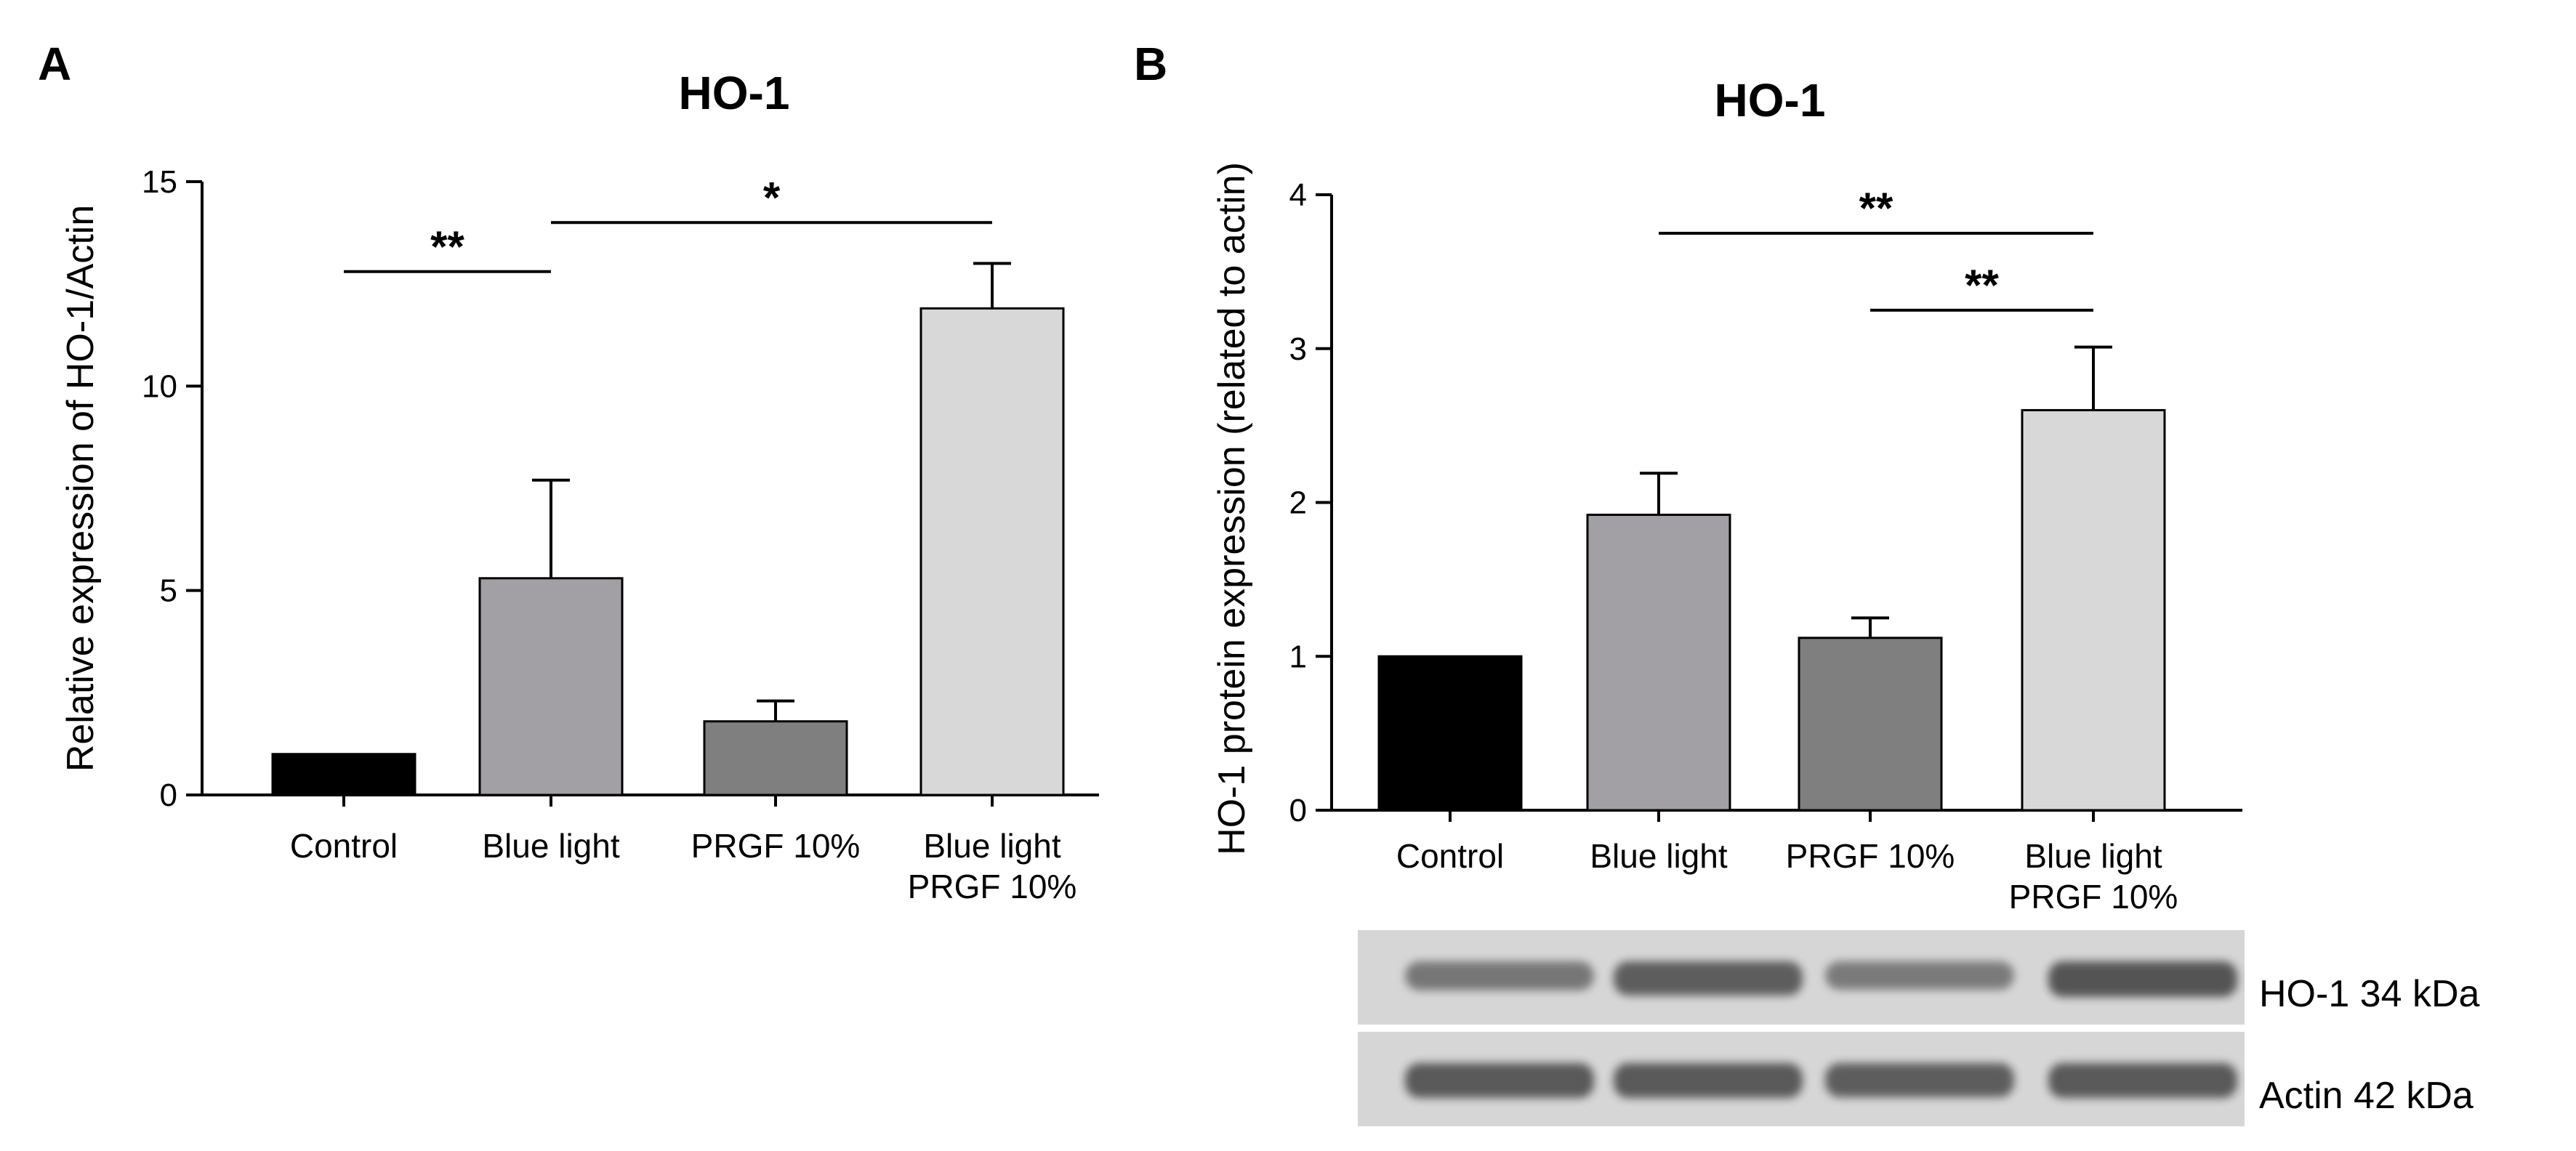 This screenshot has height=1151, width=2576. Describe the element at coordinates (1298, 195) in the screenshot. I see `y-tick-label: 4` at that location.